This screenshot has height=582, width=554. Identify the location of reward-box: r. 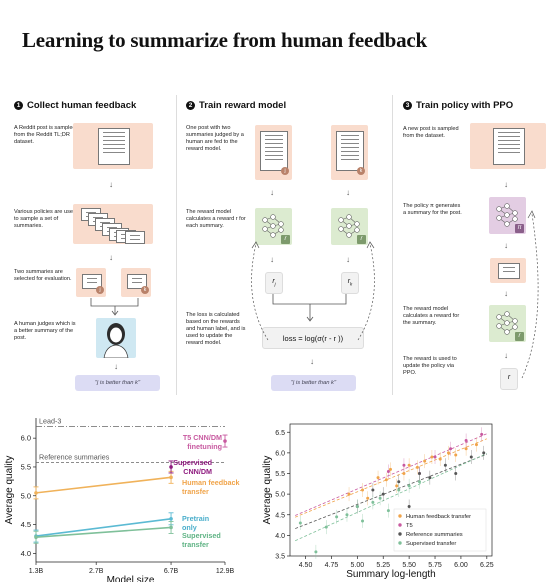
(509, 379).